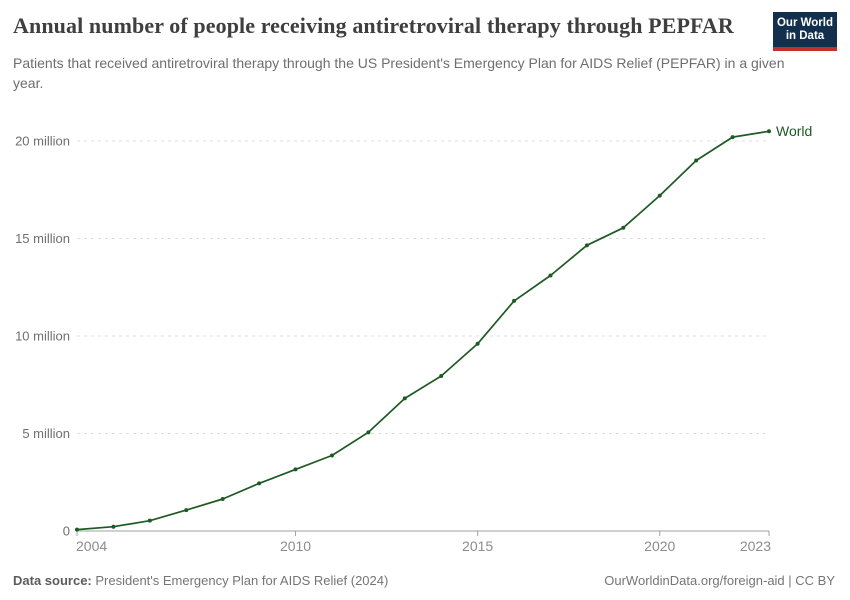 The height and width of the screenshot is (600, 850). I want to click on series-label-world: World, so click(794, 131).